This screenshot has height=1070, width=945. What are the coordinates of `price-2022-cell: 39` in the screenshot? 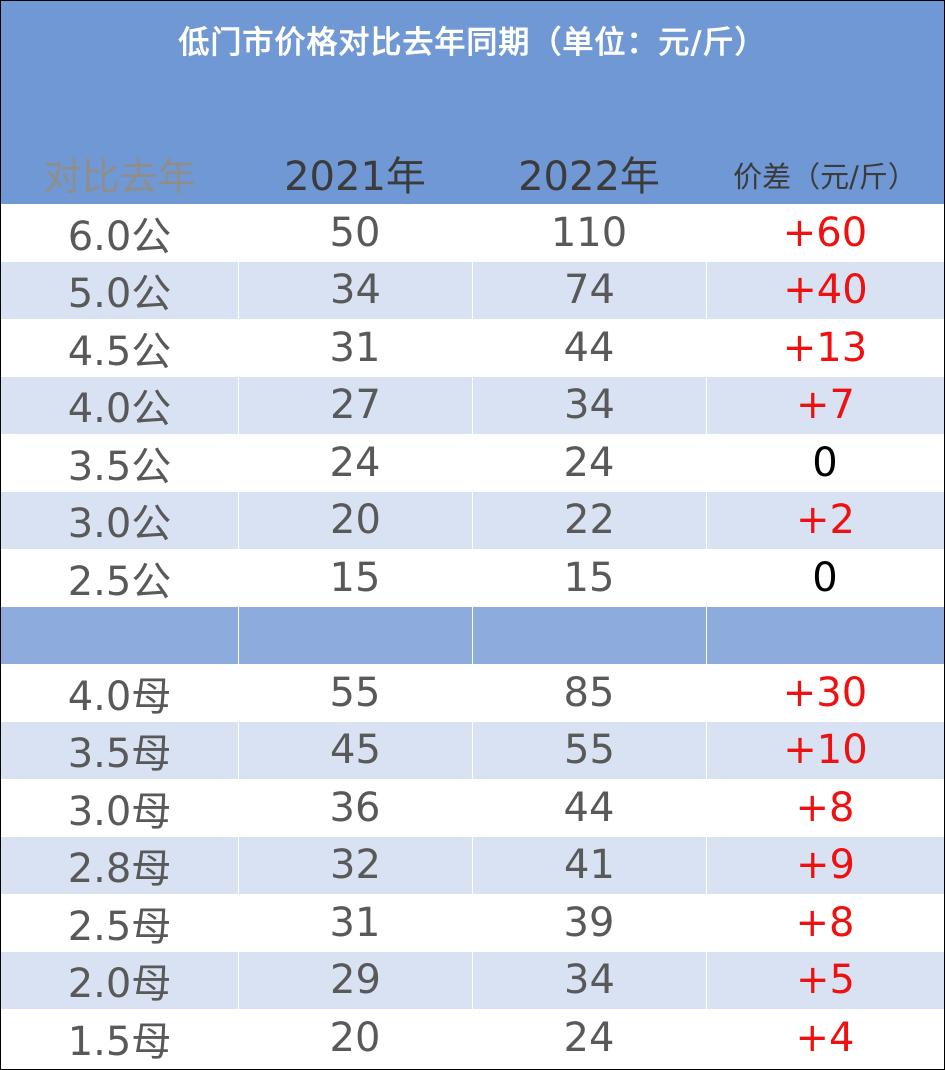 It's located at (589, 922).